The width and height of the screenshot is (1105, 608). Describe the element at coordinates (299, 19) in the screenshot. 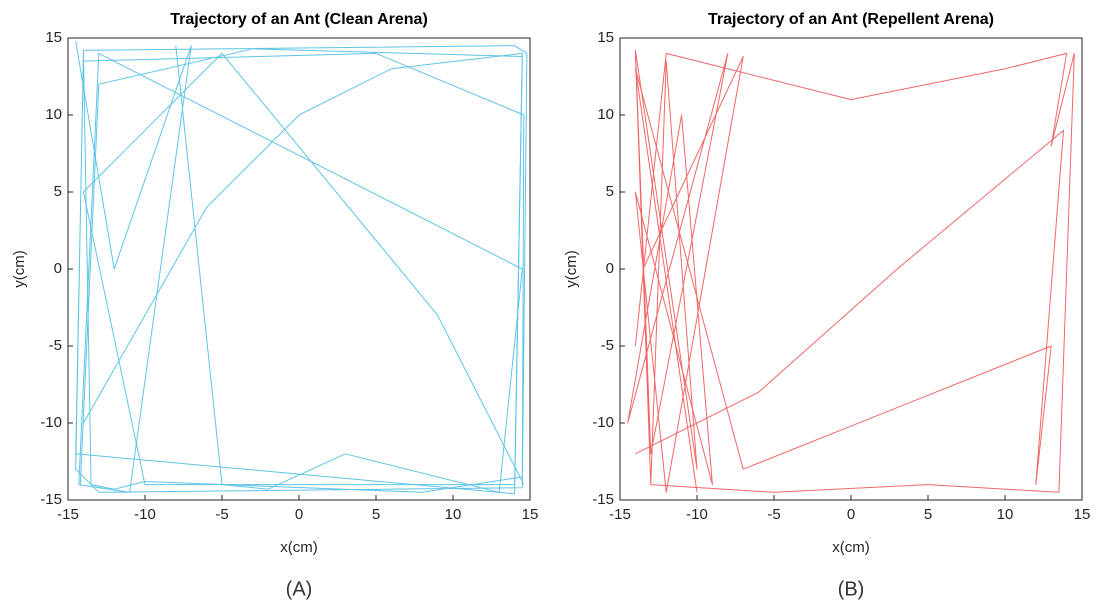

I see `chart-title: Trajectory of an Ant (Clean Arena)` at that location.